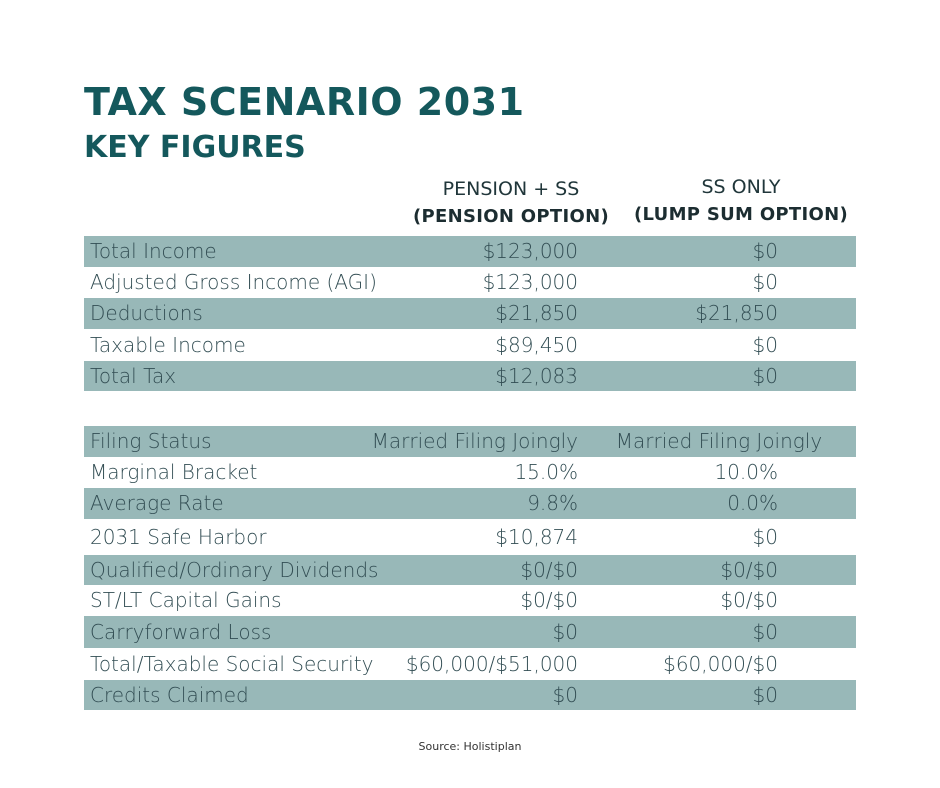  Describe the element at coordinates (174, 472) in the screenshot. I see `row-label: Marginal Bracket` at that location.